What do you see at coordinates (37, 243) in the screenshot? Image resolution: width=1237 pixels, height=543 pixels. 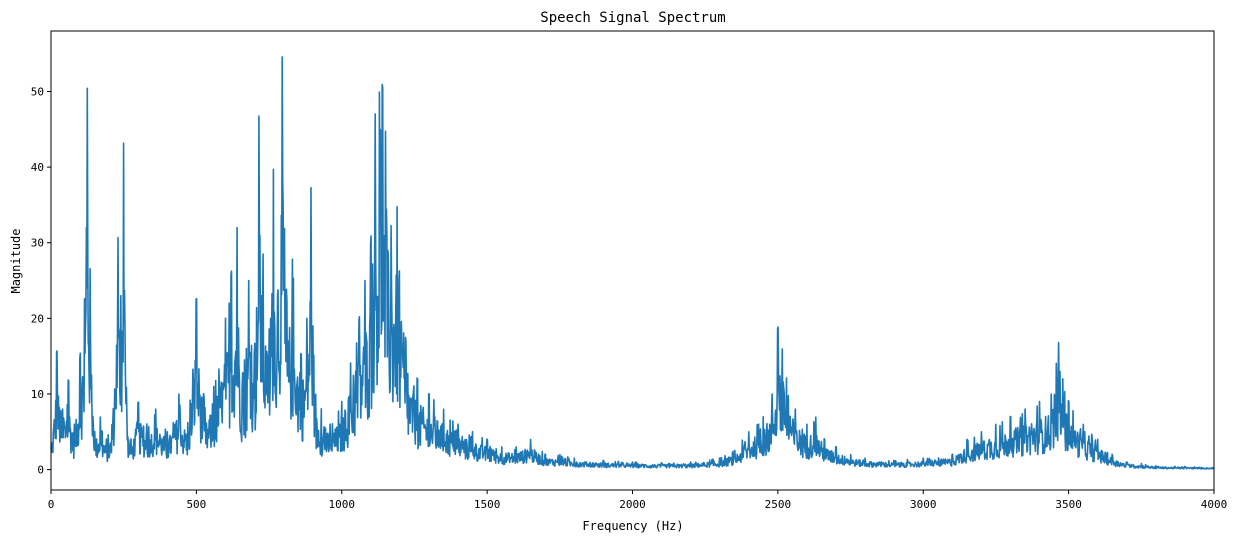 I see `y-tick-label: 30` at bounding box center [37, 243].